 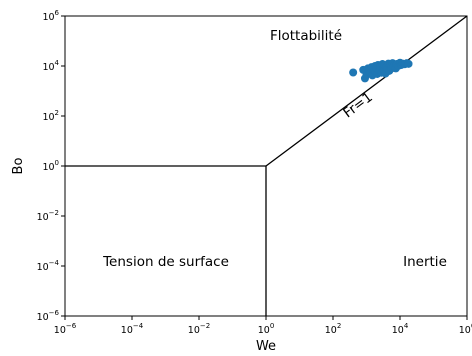 I want to click on y-axis: 10⁻⁶ 10⁻⁴ 10⁻² 10⁰ 10² 10⁴ 10⁶, so click(x=51, y=166).